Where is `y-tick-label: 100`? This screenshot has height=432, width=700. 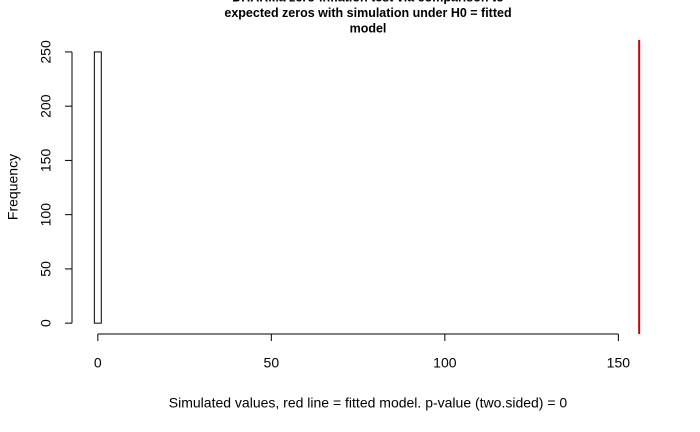 y-tick-label: 100 is located at coordinates (46, 215).